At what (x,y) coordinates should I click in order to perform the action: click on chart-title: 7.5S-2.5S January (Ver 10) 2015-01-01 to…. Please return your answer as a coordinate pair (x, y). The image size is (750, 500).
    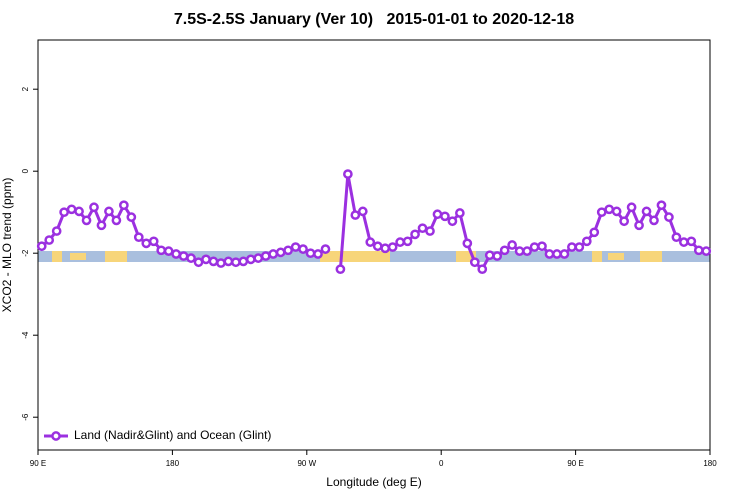
    Looking at the image, I should click on (374, 19).